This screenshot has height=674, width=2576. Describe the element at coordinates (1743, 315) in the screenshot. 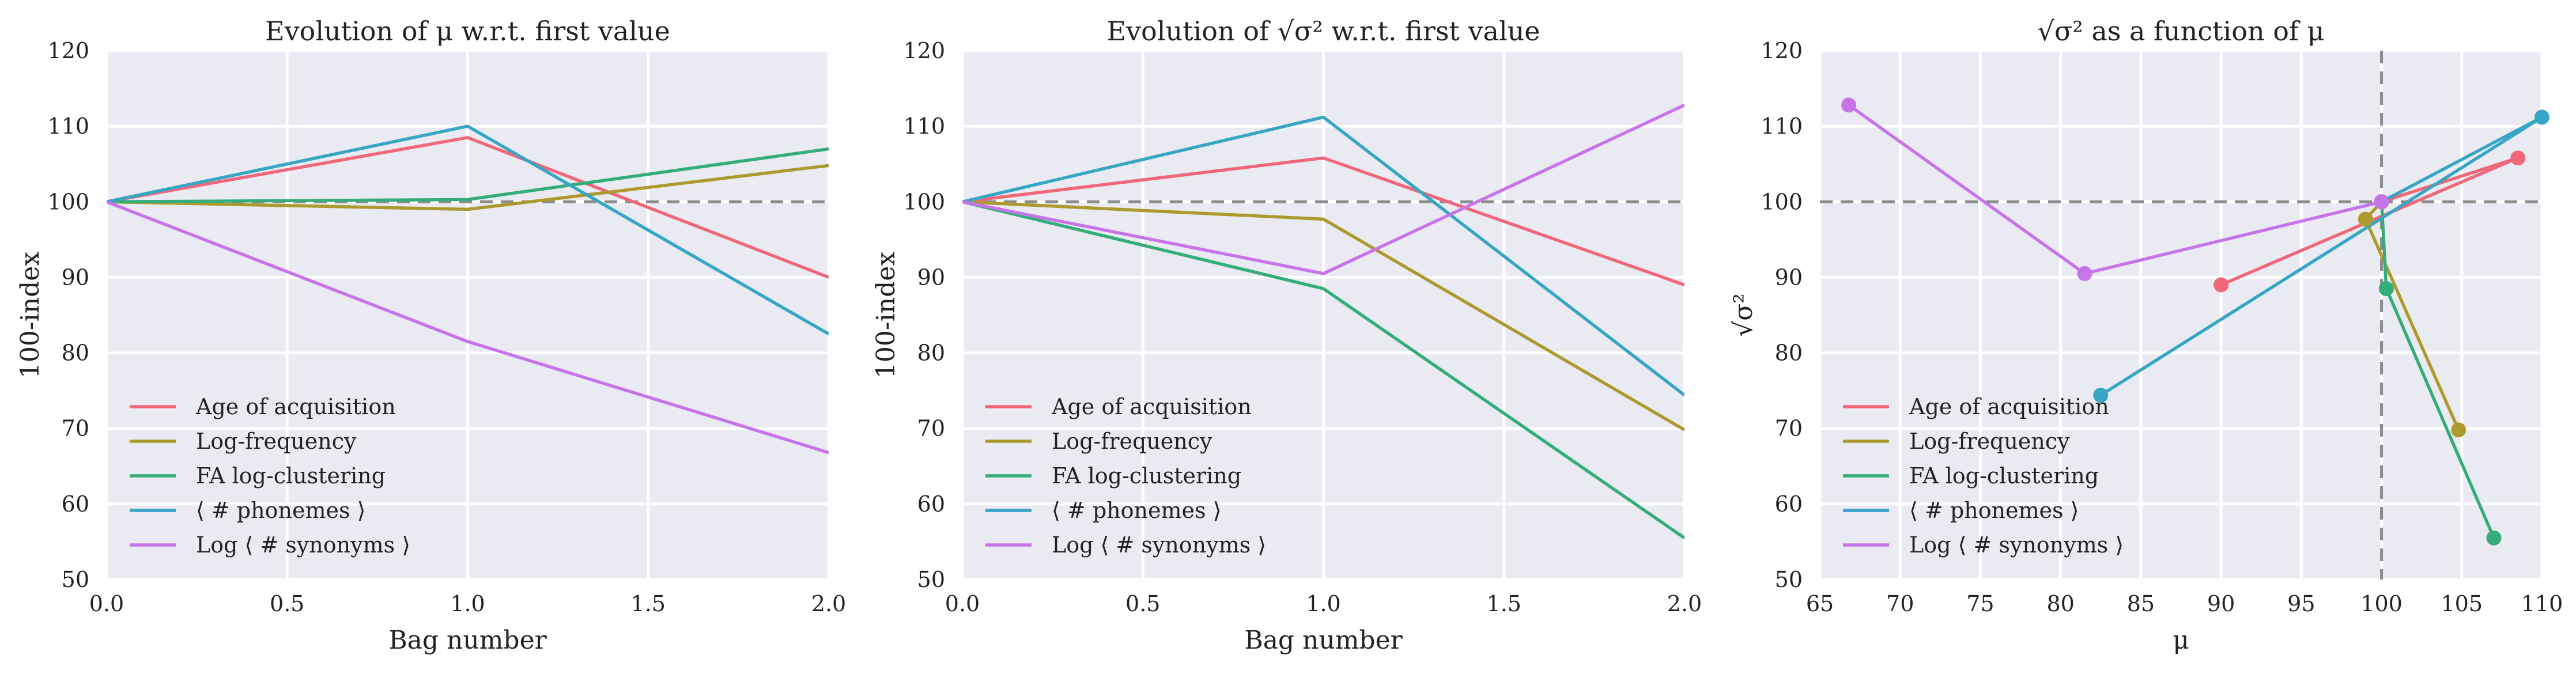

I see `y-axis-label: √σ²` at that location.